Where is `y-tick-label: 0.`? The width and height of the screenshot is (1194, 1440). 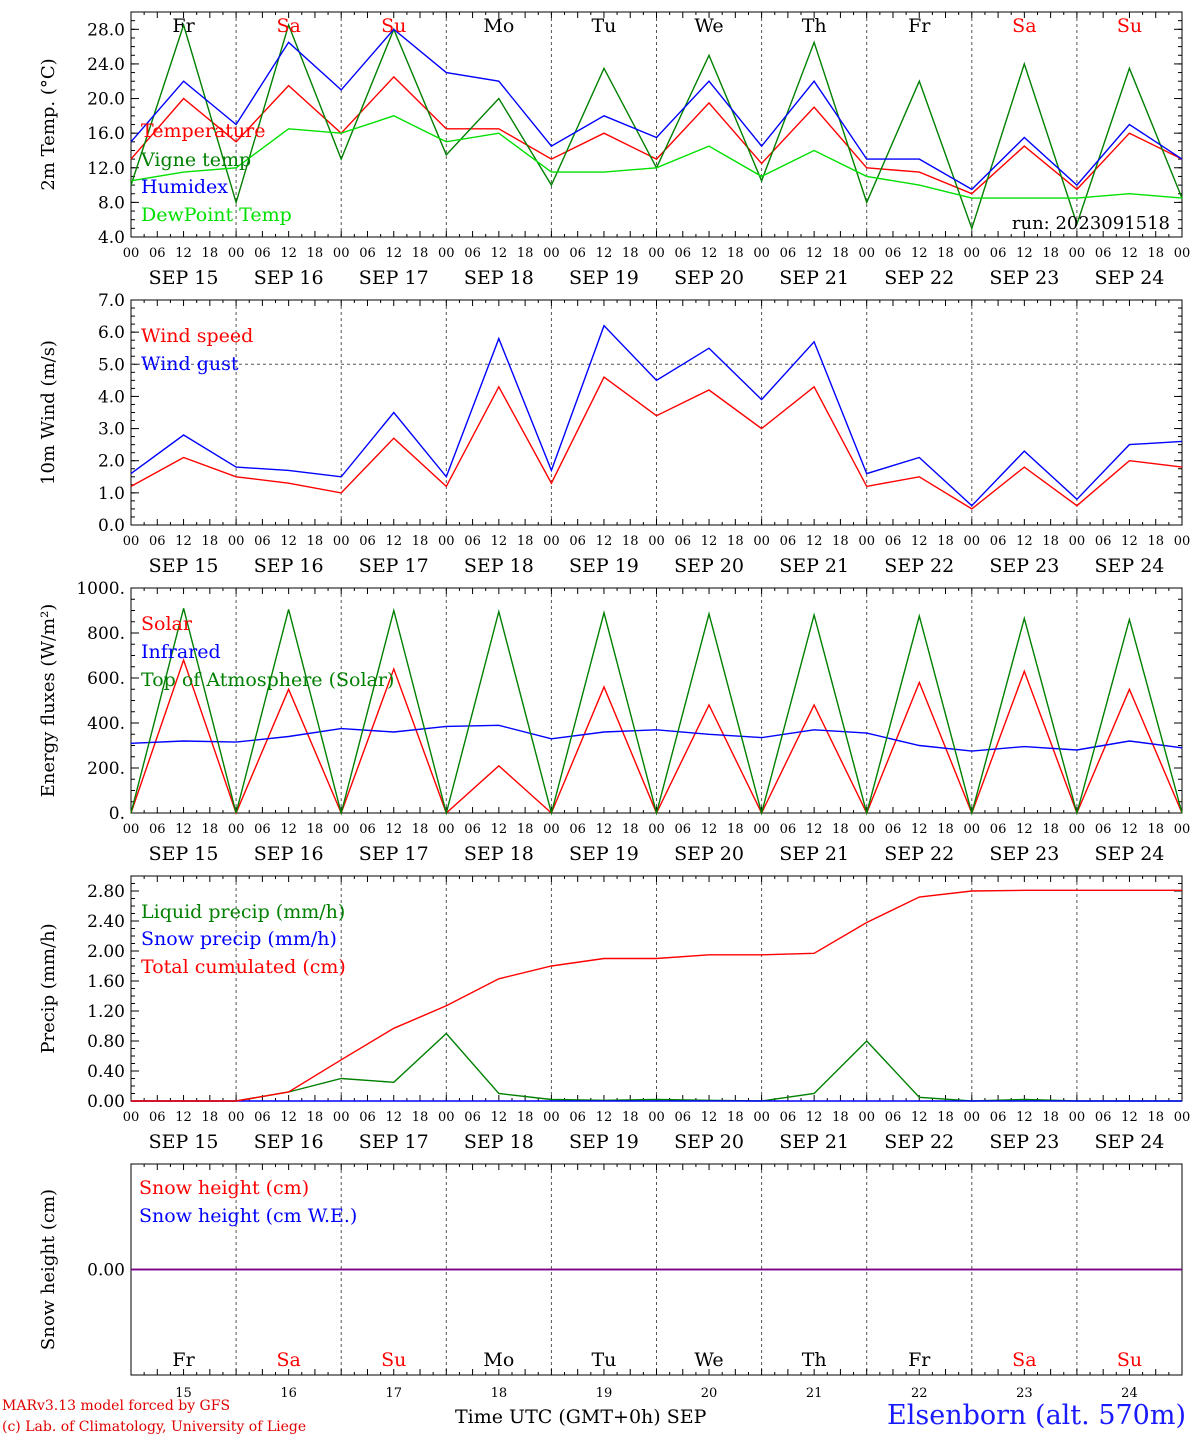 y-tick-label: 0. is located at coordinates (117, 814).